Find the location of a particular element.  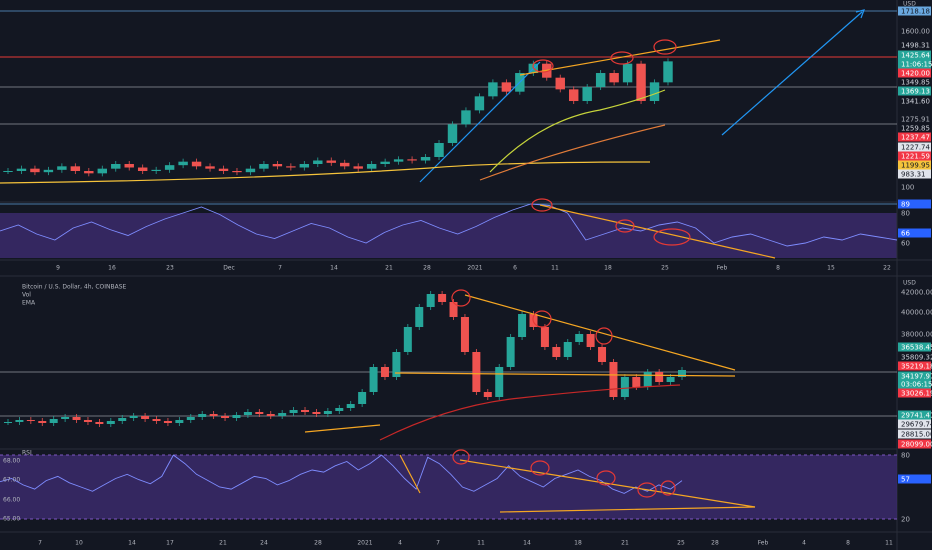

price-label: 1237.47 is located at coordinates (915, 138).